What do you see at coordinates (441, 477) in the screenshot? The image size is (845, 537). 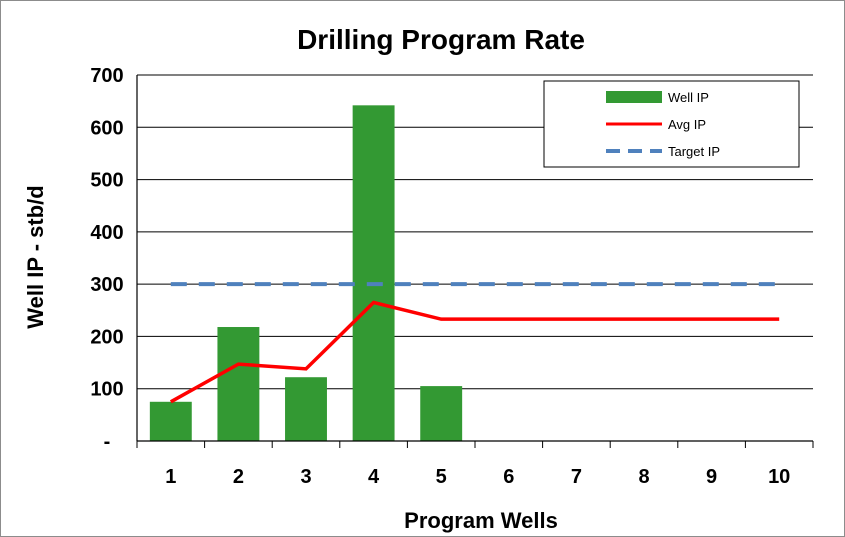 I see `x-tick-label: 5` at bounding box center [441, 477].